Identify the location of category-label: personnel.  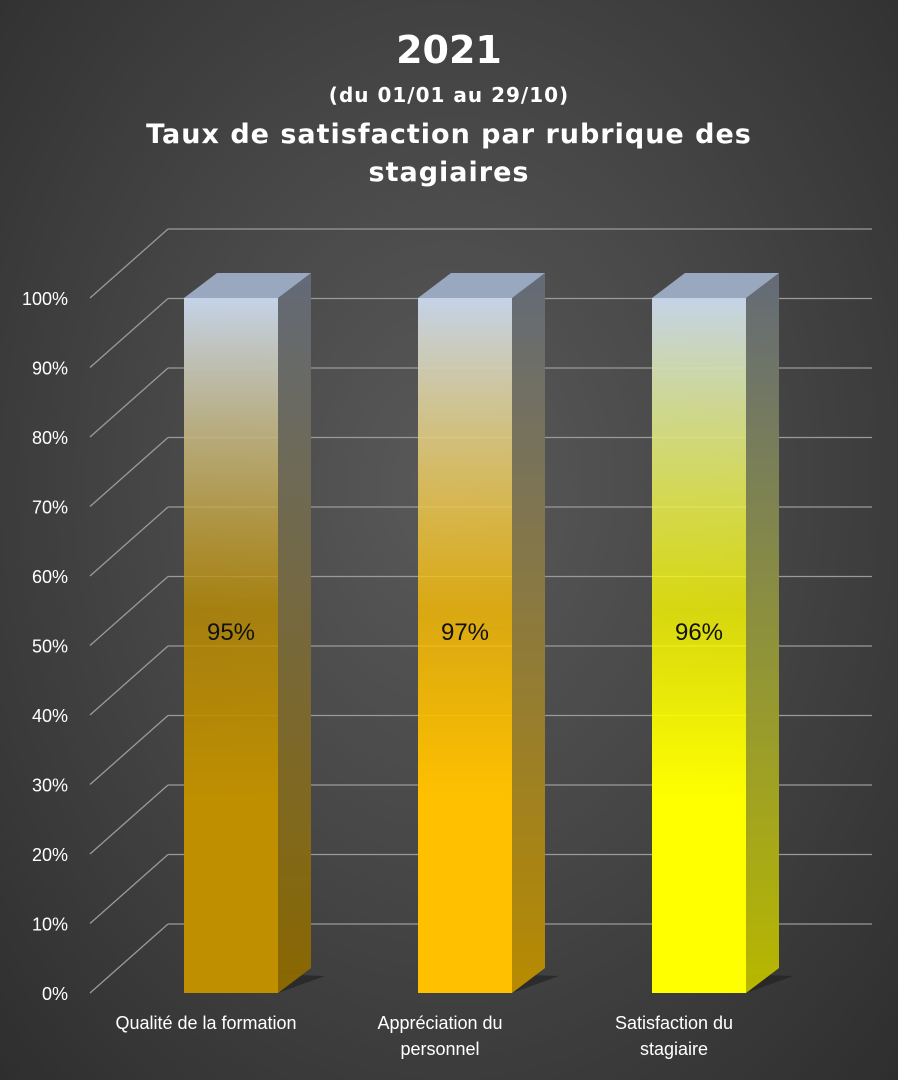
(439, 1049).